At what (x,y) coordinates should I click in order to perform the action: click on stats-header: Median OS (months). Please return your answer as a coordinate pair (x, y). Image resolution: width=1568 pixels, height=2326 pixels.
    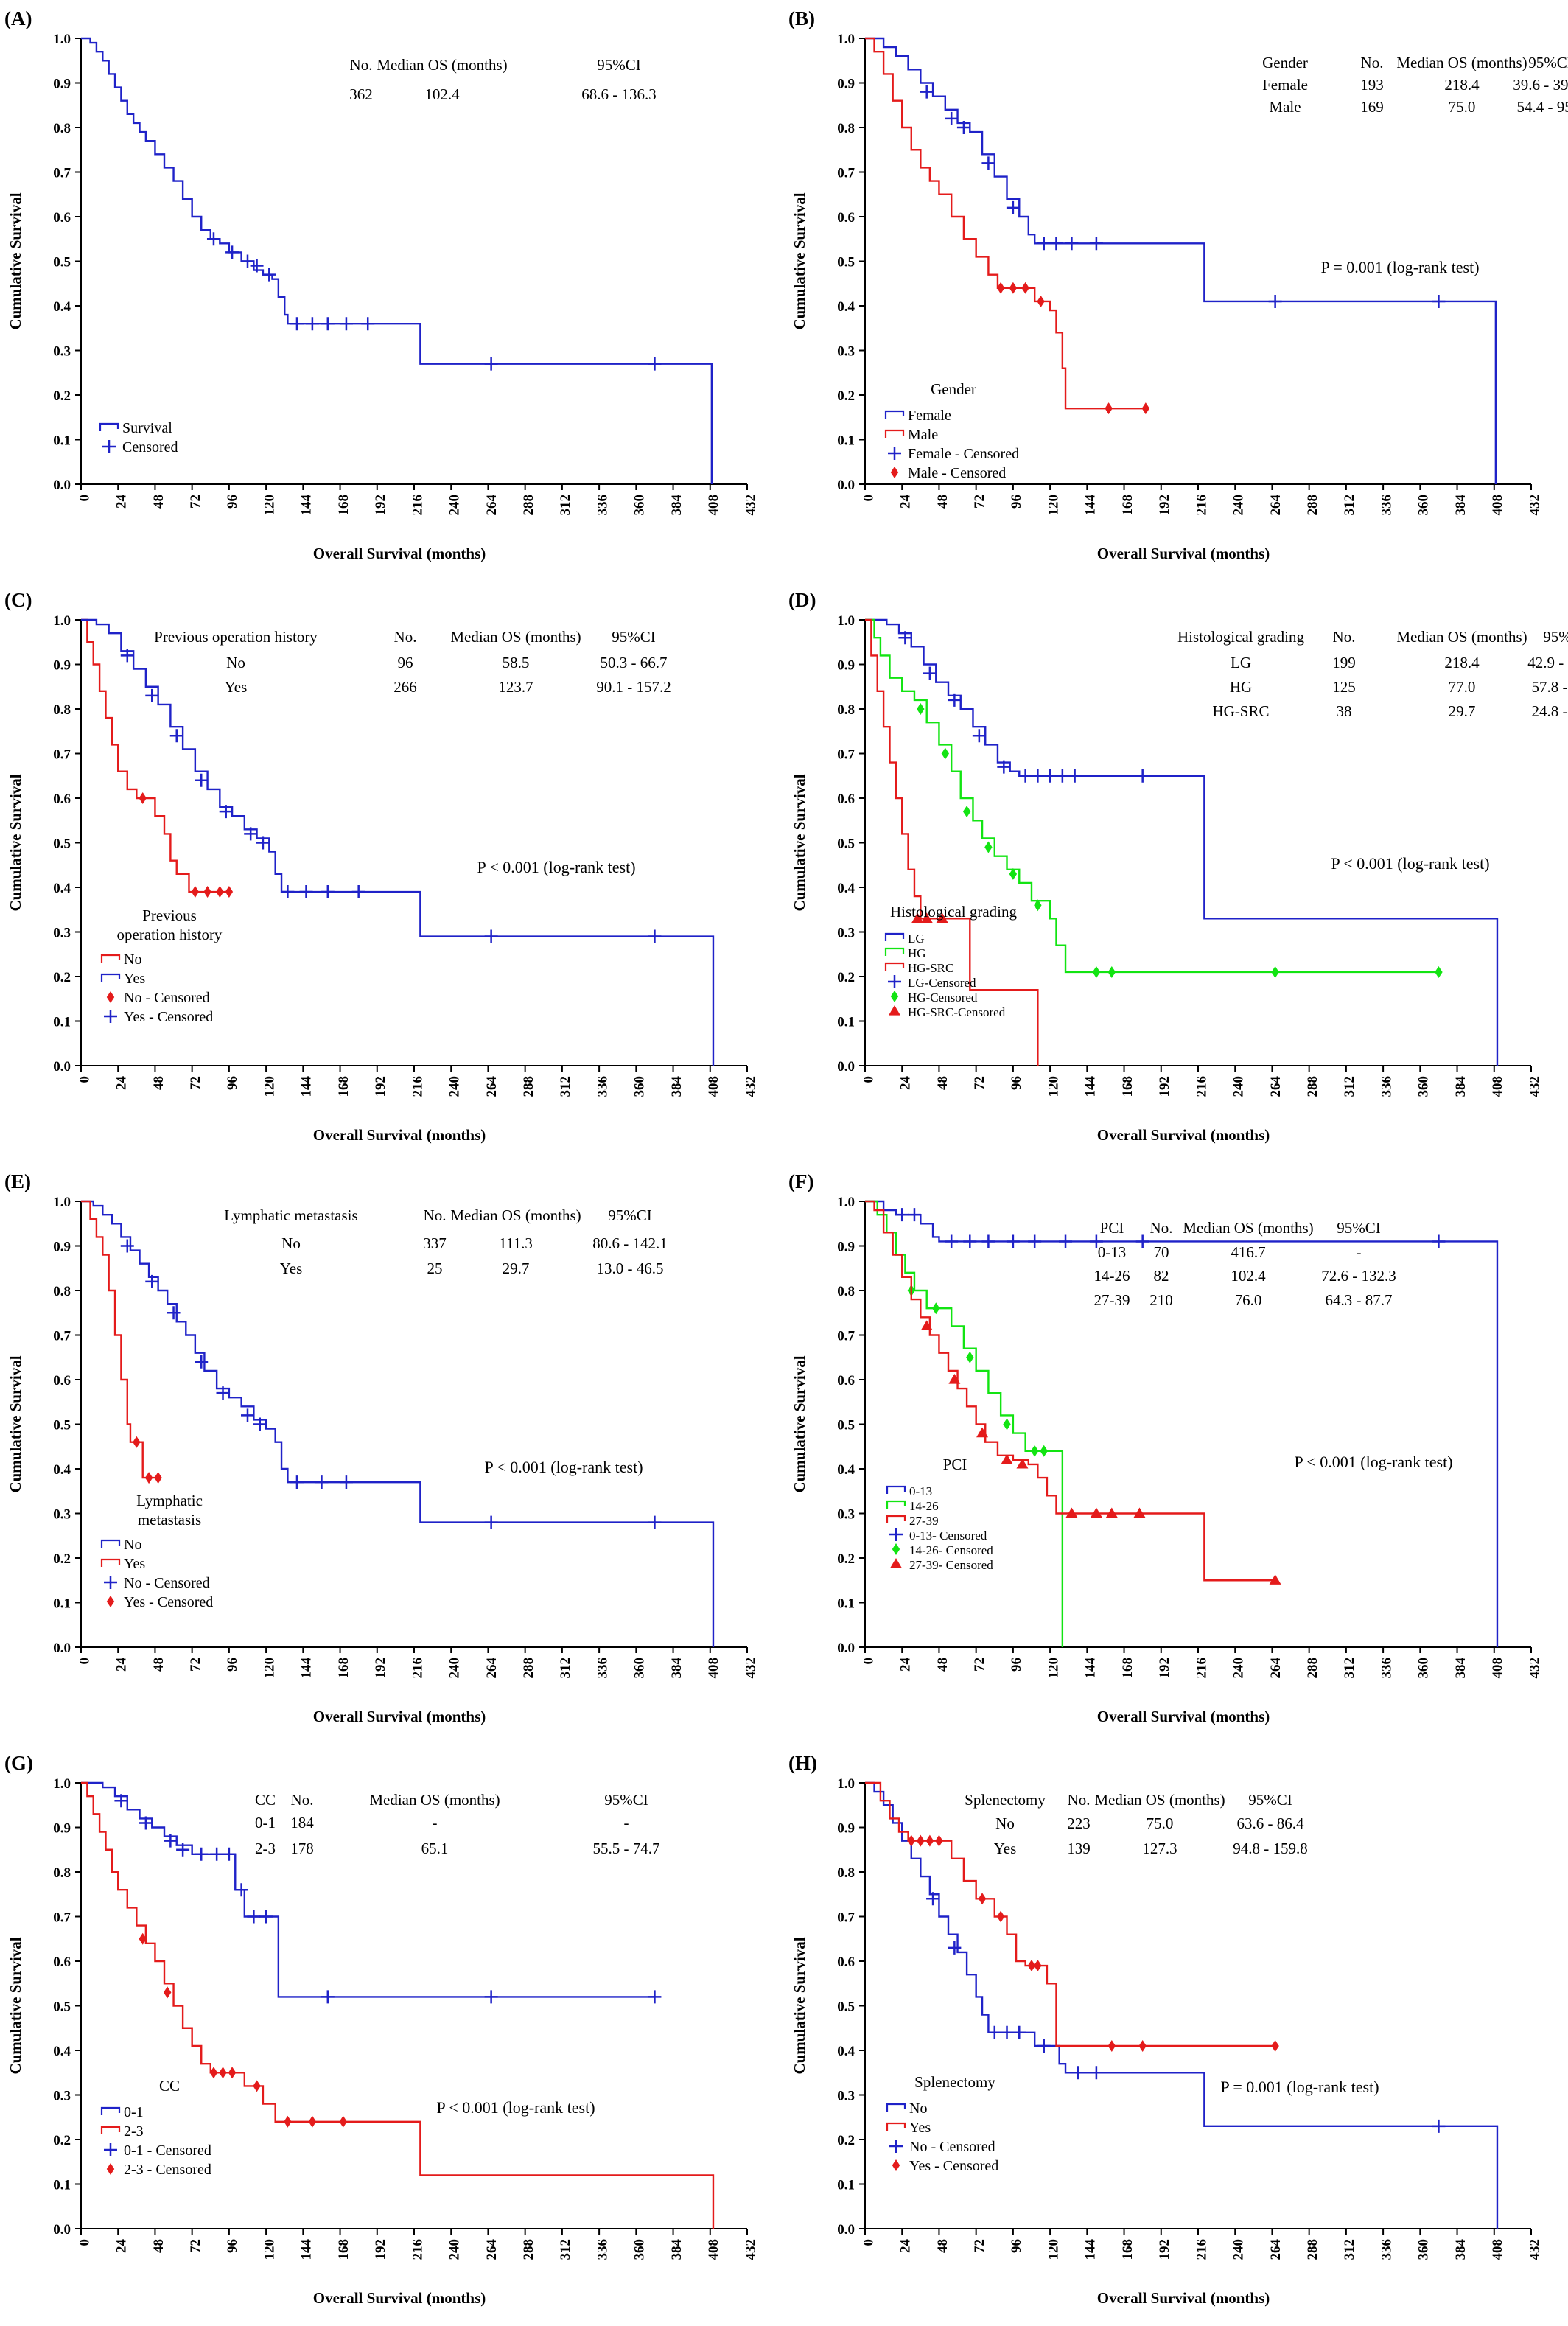
    Looking at the image, I should click on (1248, 1228).